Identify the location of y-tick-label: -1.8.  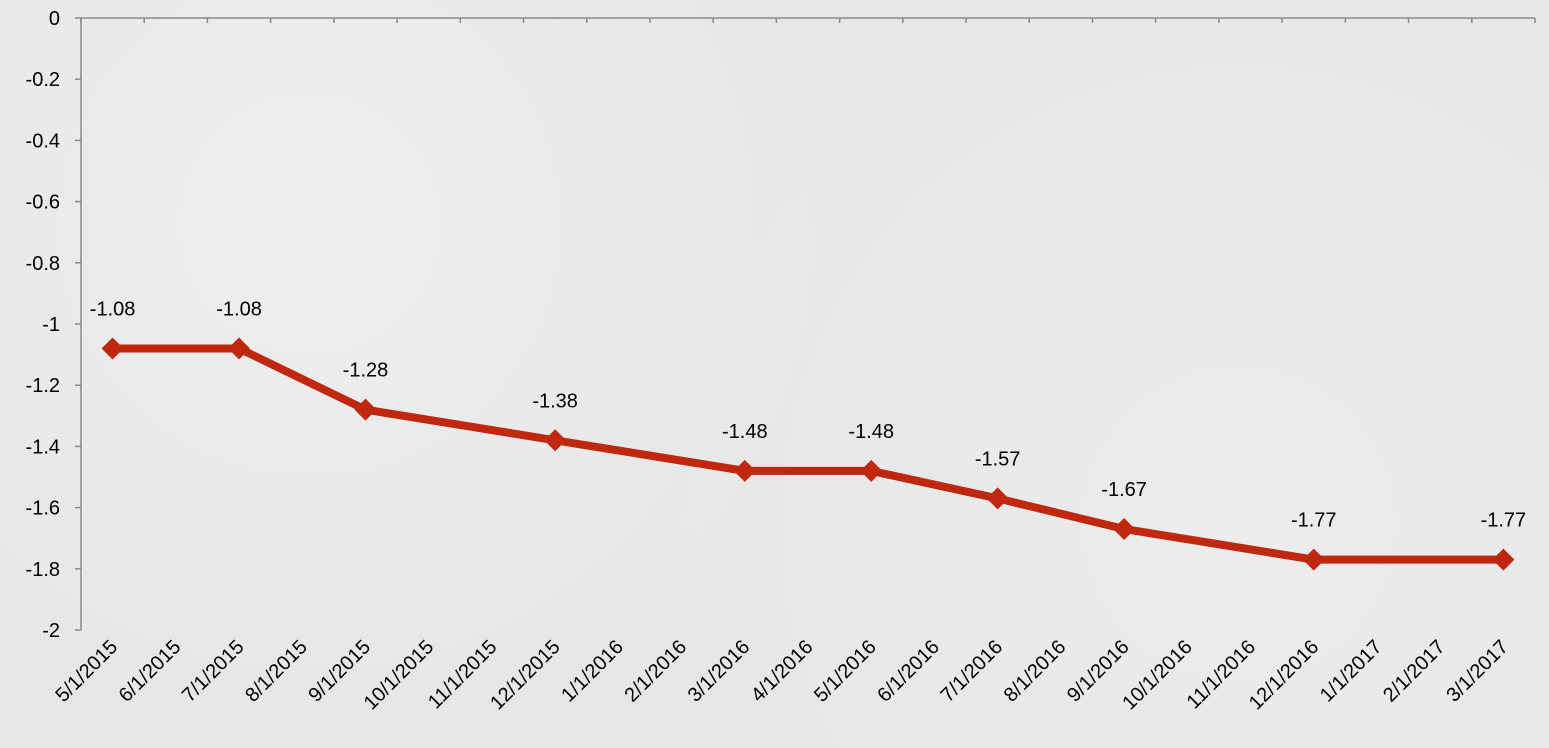
(43, 570).